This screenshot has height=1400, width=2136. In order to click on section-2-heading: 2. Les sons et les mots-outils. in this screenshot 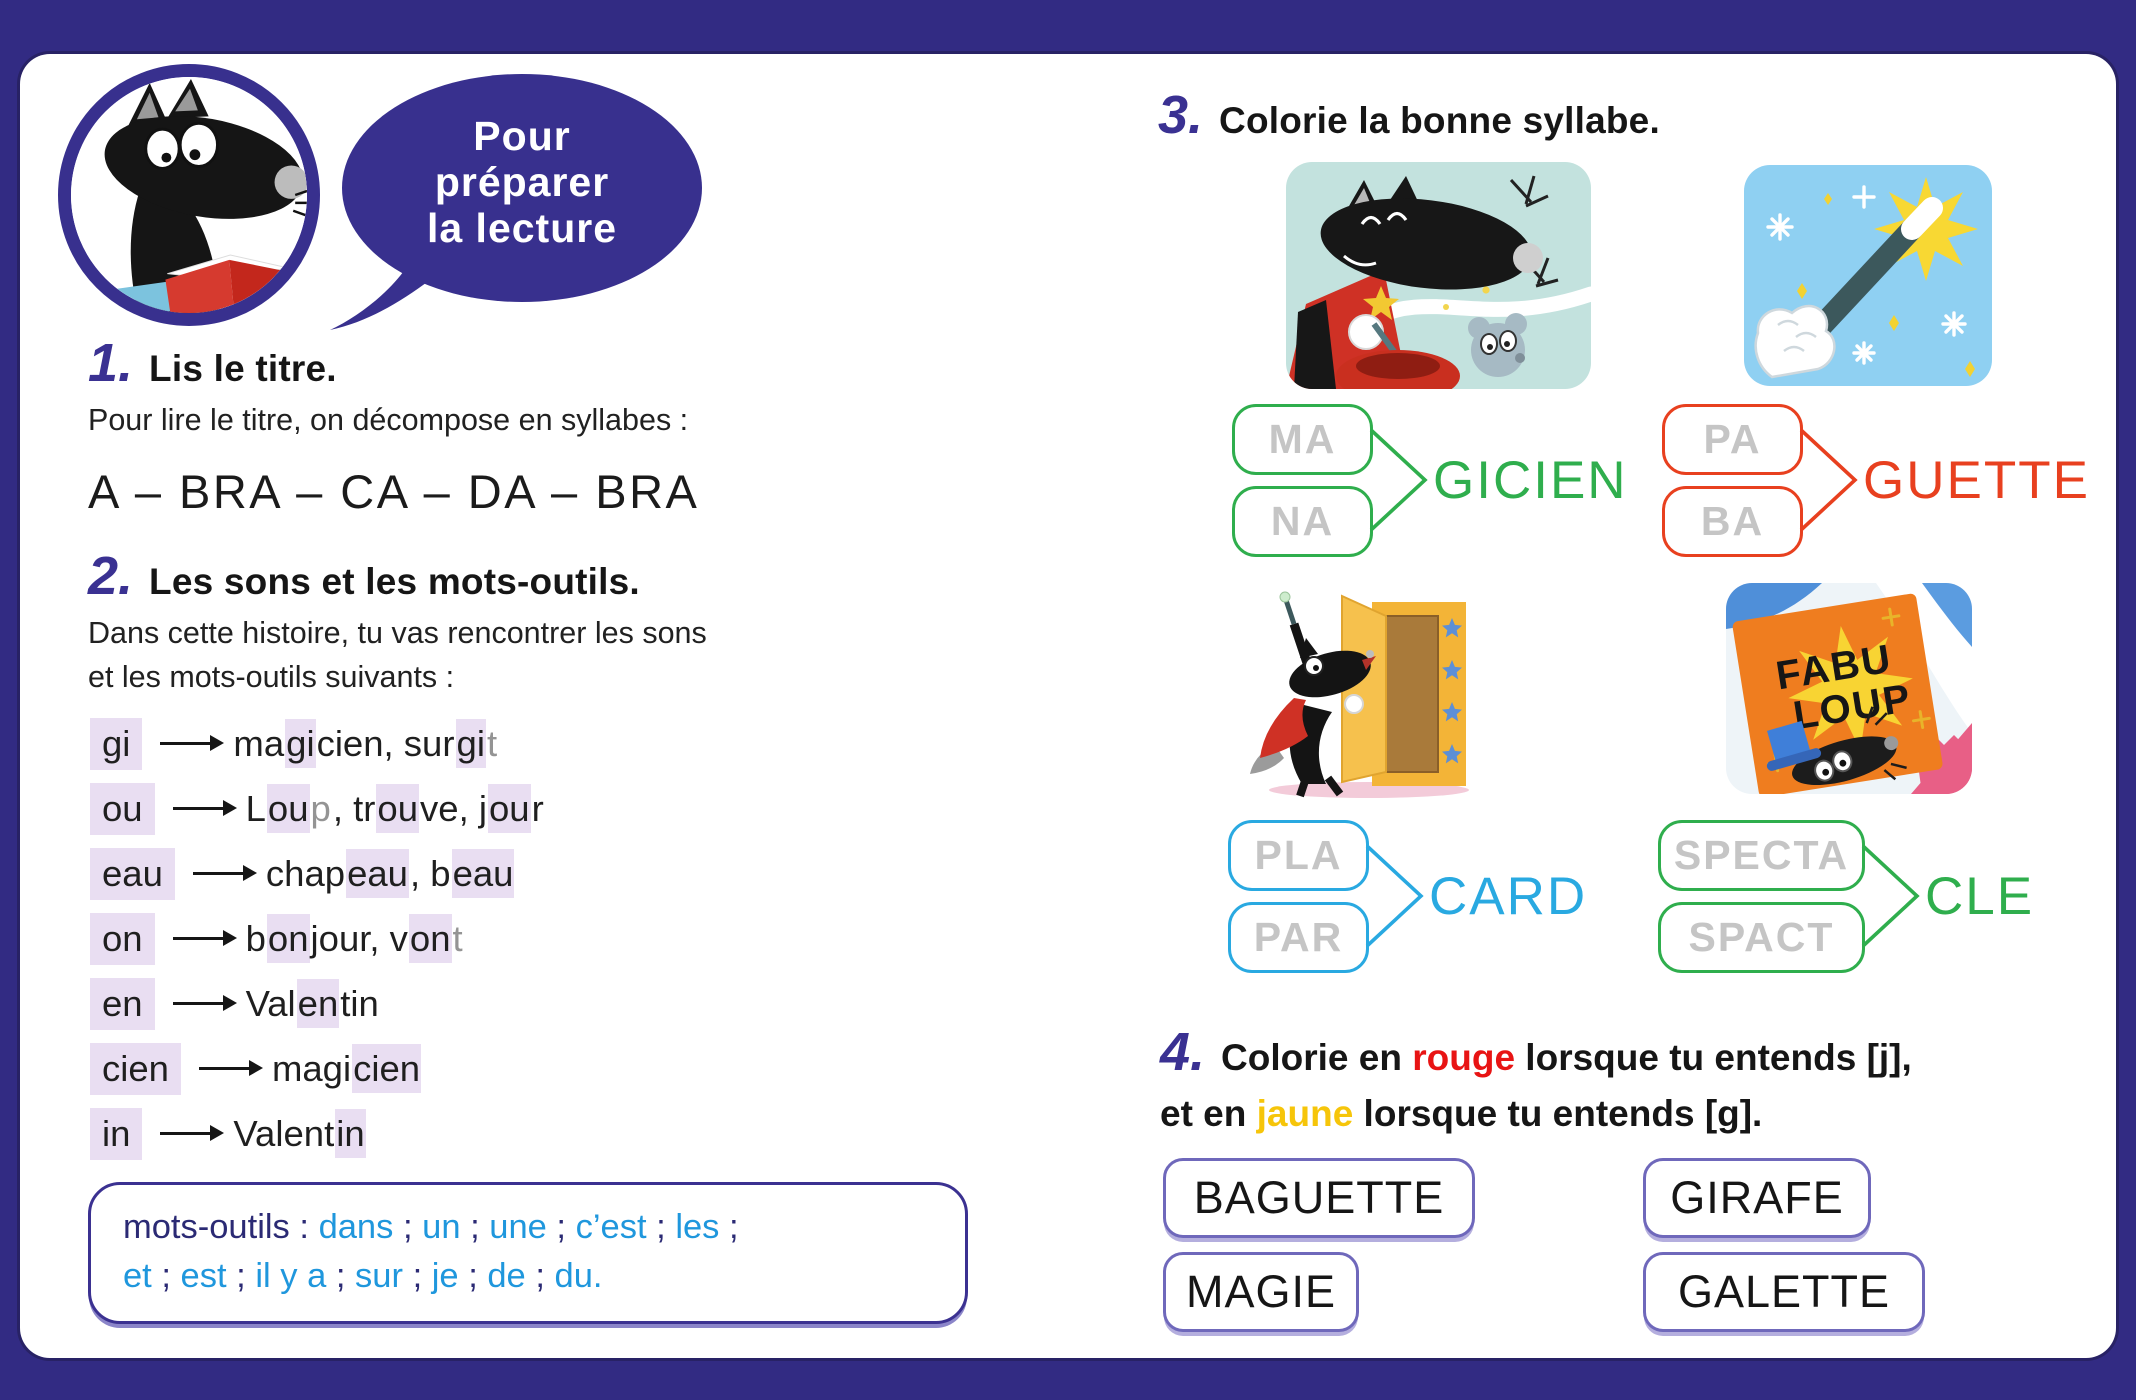, I will do `click(544, 576)`.